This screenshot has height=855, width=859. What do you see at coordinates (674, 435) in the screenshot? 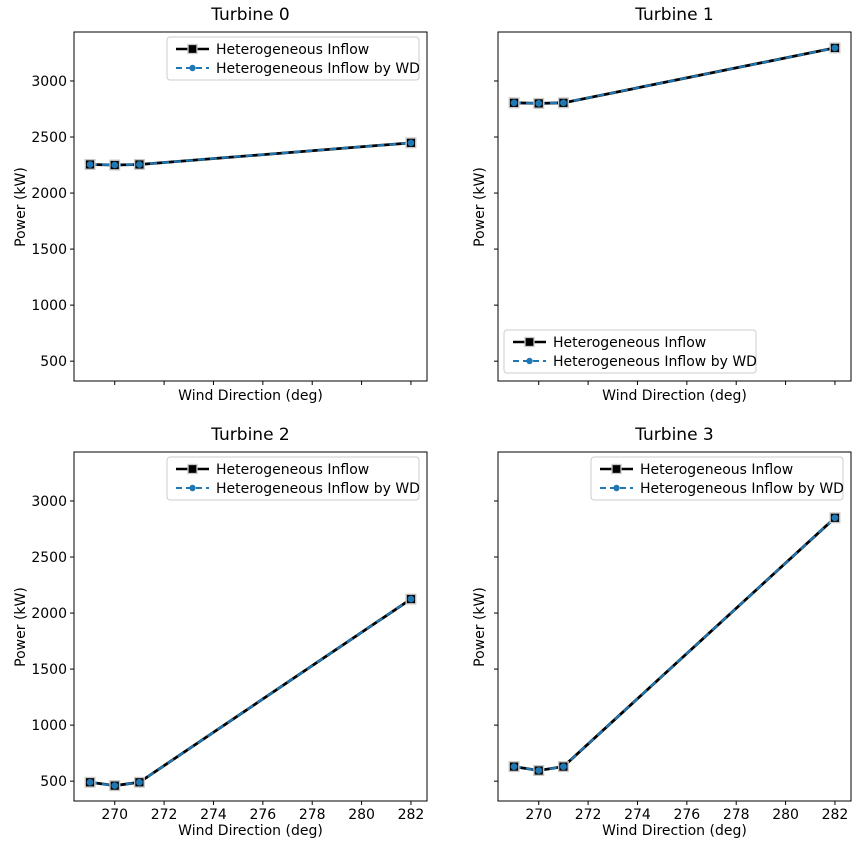
I see `plot-title: Turbine 3` at bounding box center [674, 435].